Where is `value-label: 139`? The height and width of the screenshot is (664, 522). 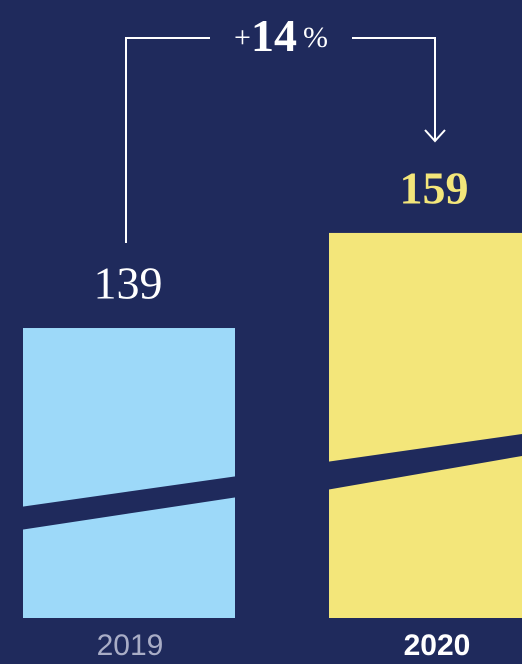
value-label: 139 is located at coordinates (128, 283).